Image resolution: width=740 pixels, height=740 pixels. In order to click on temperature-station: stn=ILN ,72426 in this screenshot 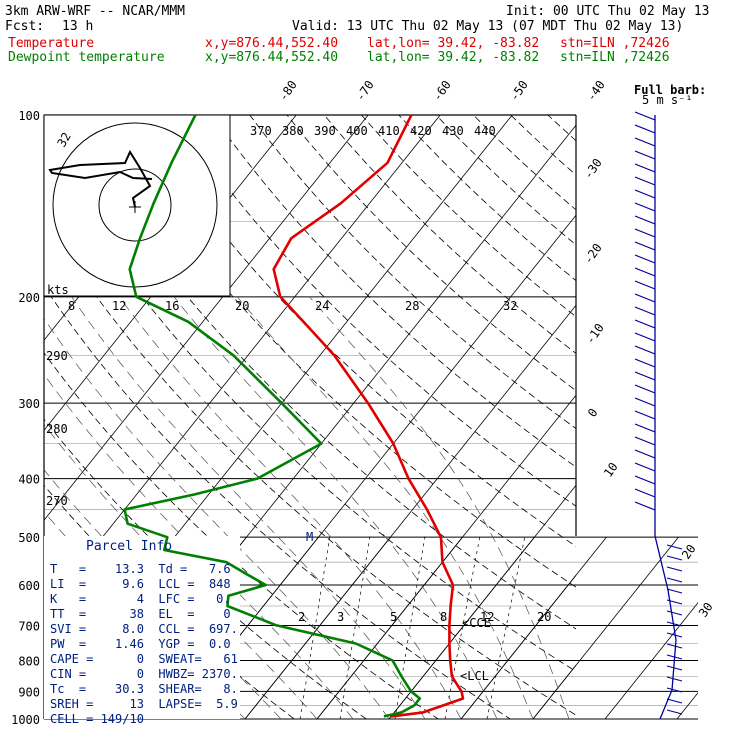, I will do `click(615, 43)`.